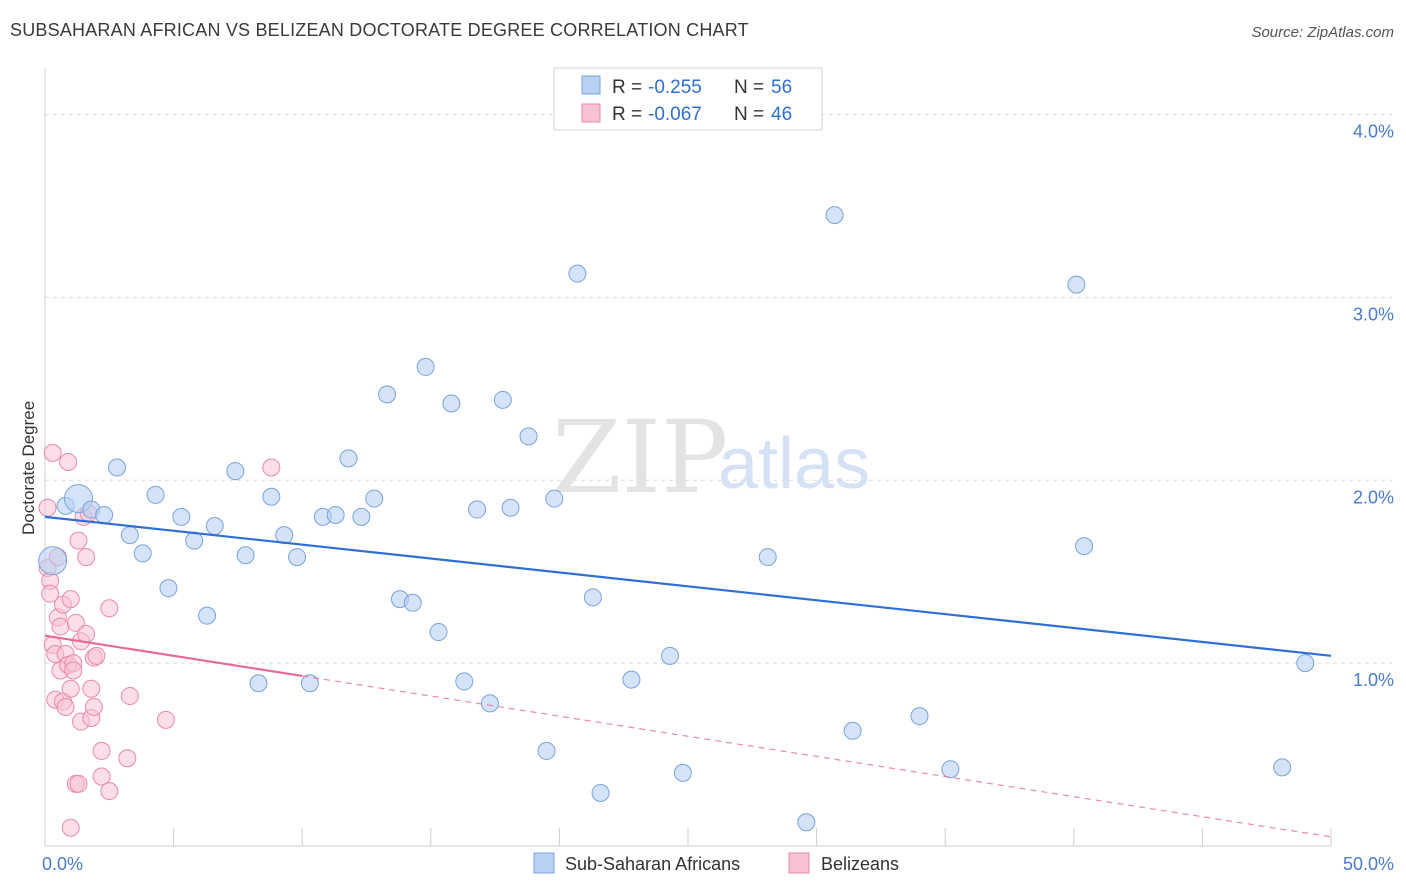 The width and height of the screenshot is (1406, 892). Describe the element at coordinates (675, 114) in the screenshot. I see `legend-r-value-2: -0.067` at that location.